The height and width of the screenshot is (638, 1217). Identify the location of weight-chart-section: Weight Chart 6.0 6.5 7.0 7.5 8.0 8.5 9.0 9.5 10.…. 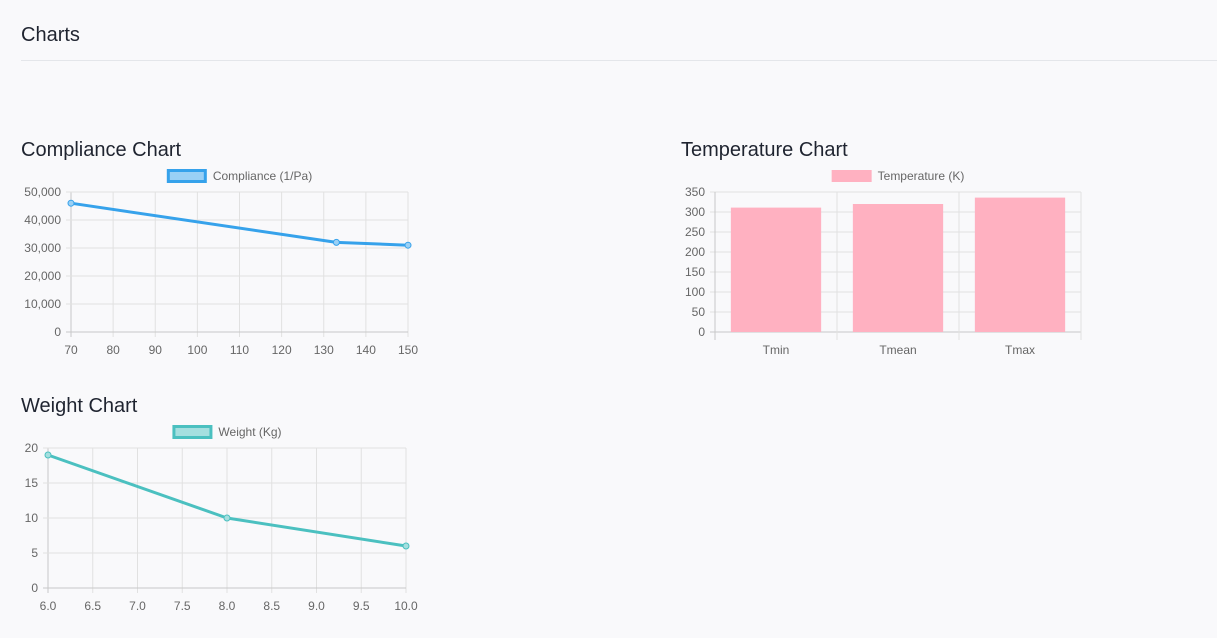
(221, 508).